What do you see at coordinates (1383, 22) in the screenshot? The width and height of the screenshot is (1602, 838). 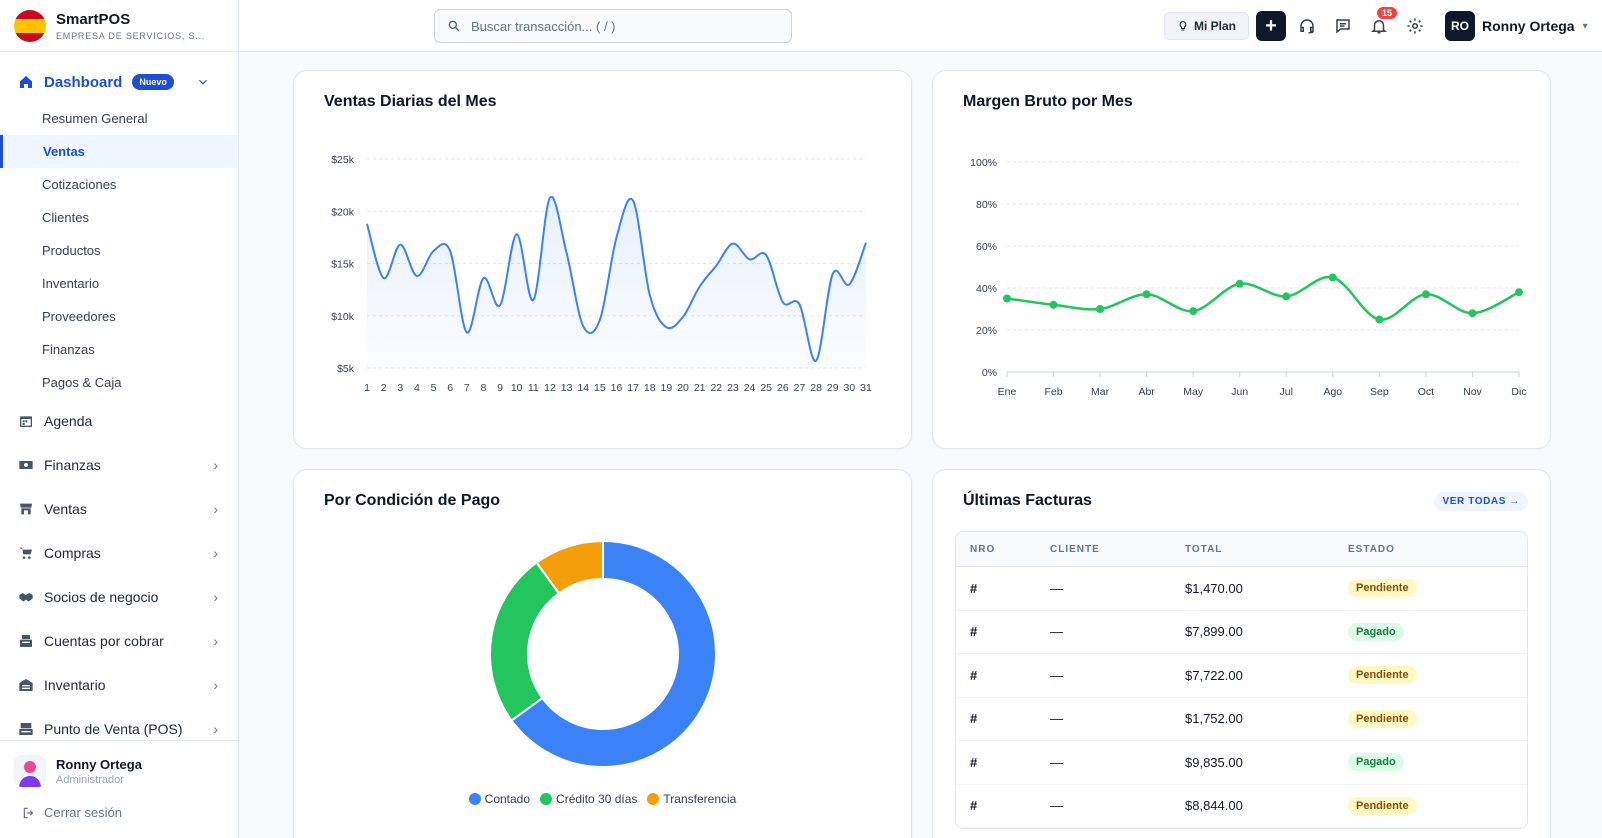 I see `bell-icon: 15` at bounding box center [1383, 22].